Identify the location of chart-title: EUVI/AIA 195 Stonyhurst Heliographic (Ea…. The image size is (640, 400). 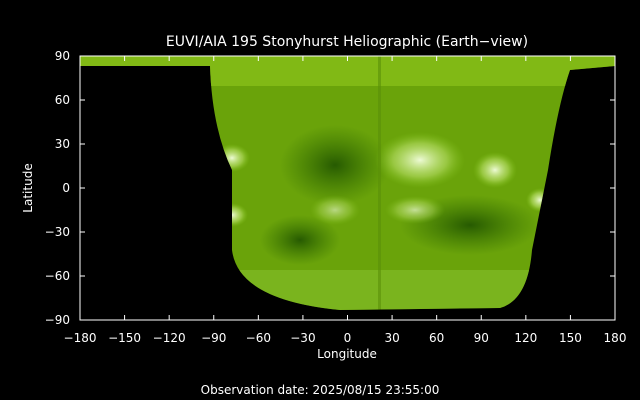
(347, 42).